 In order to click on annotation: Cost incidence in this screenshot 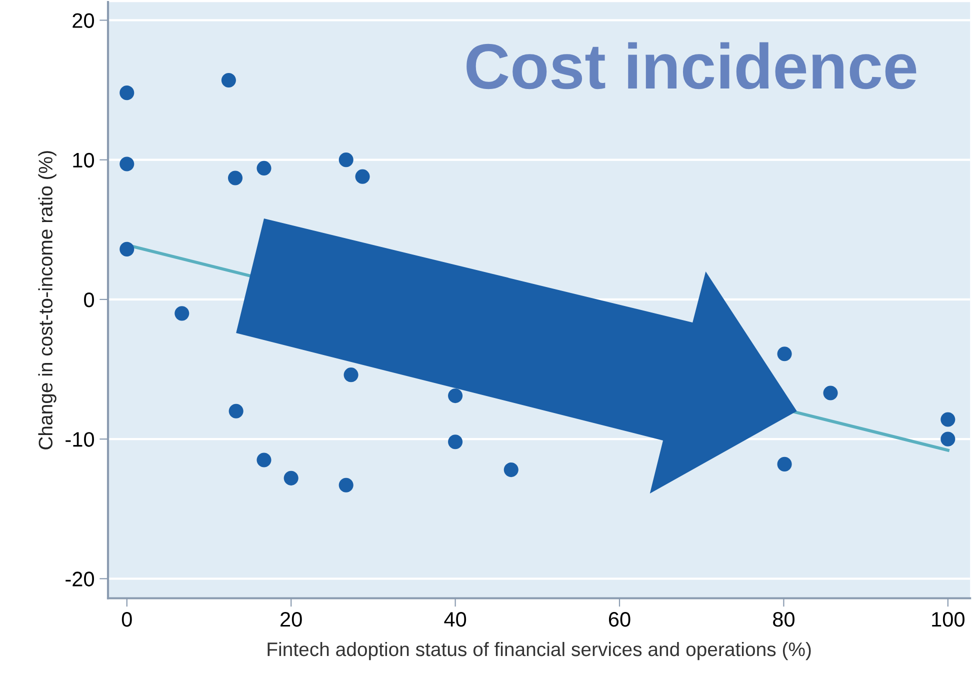, I will do `click(691, 66)`.